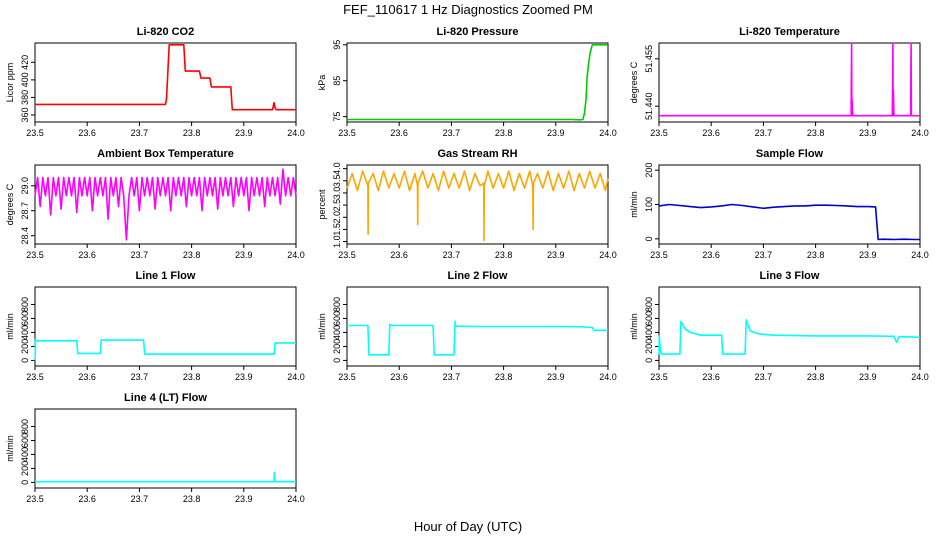  I want to click on y-tick-label: 95, so click(337, 45).